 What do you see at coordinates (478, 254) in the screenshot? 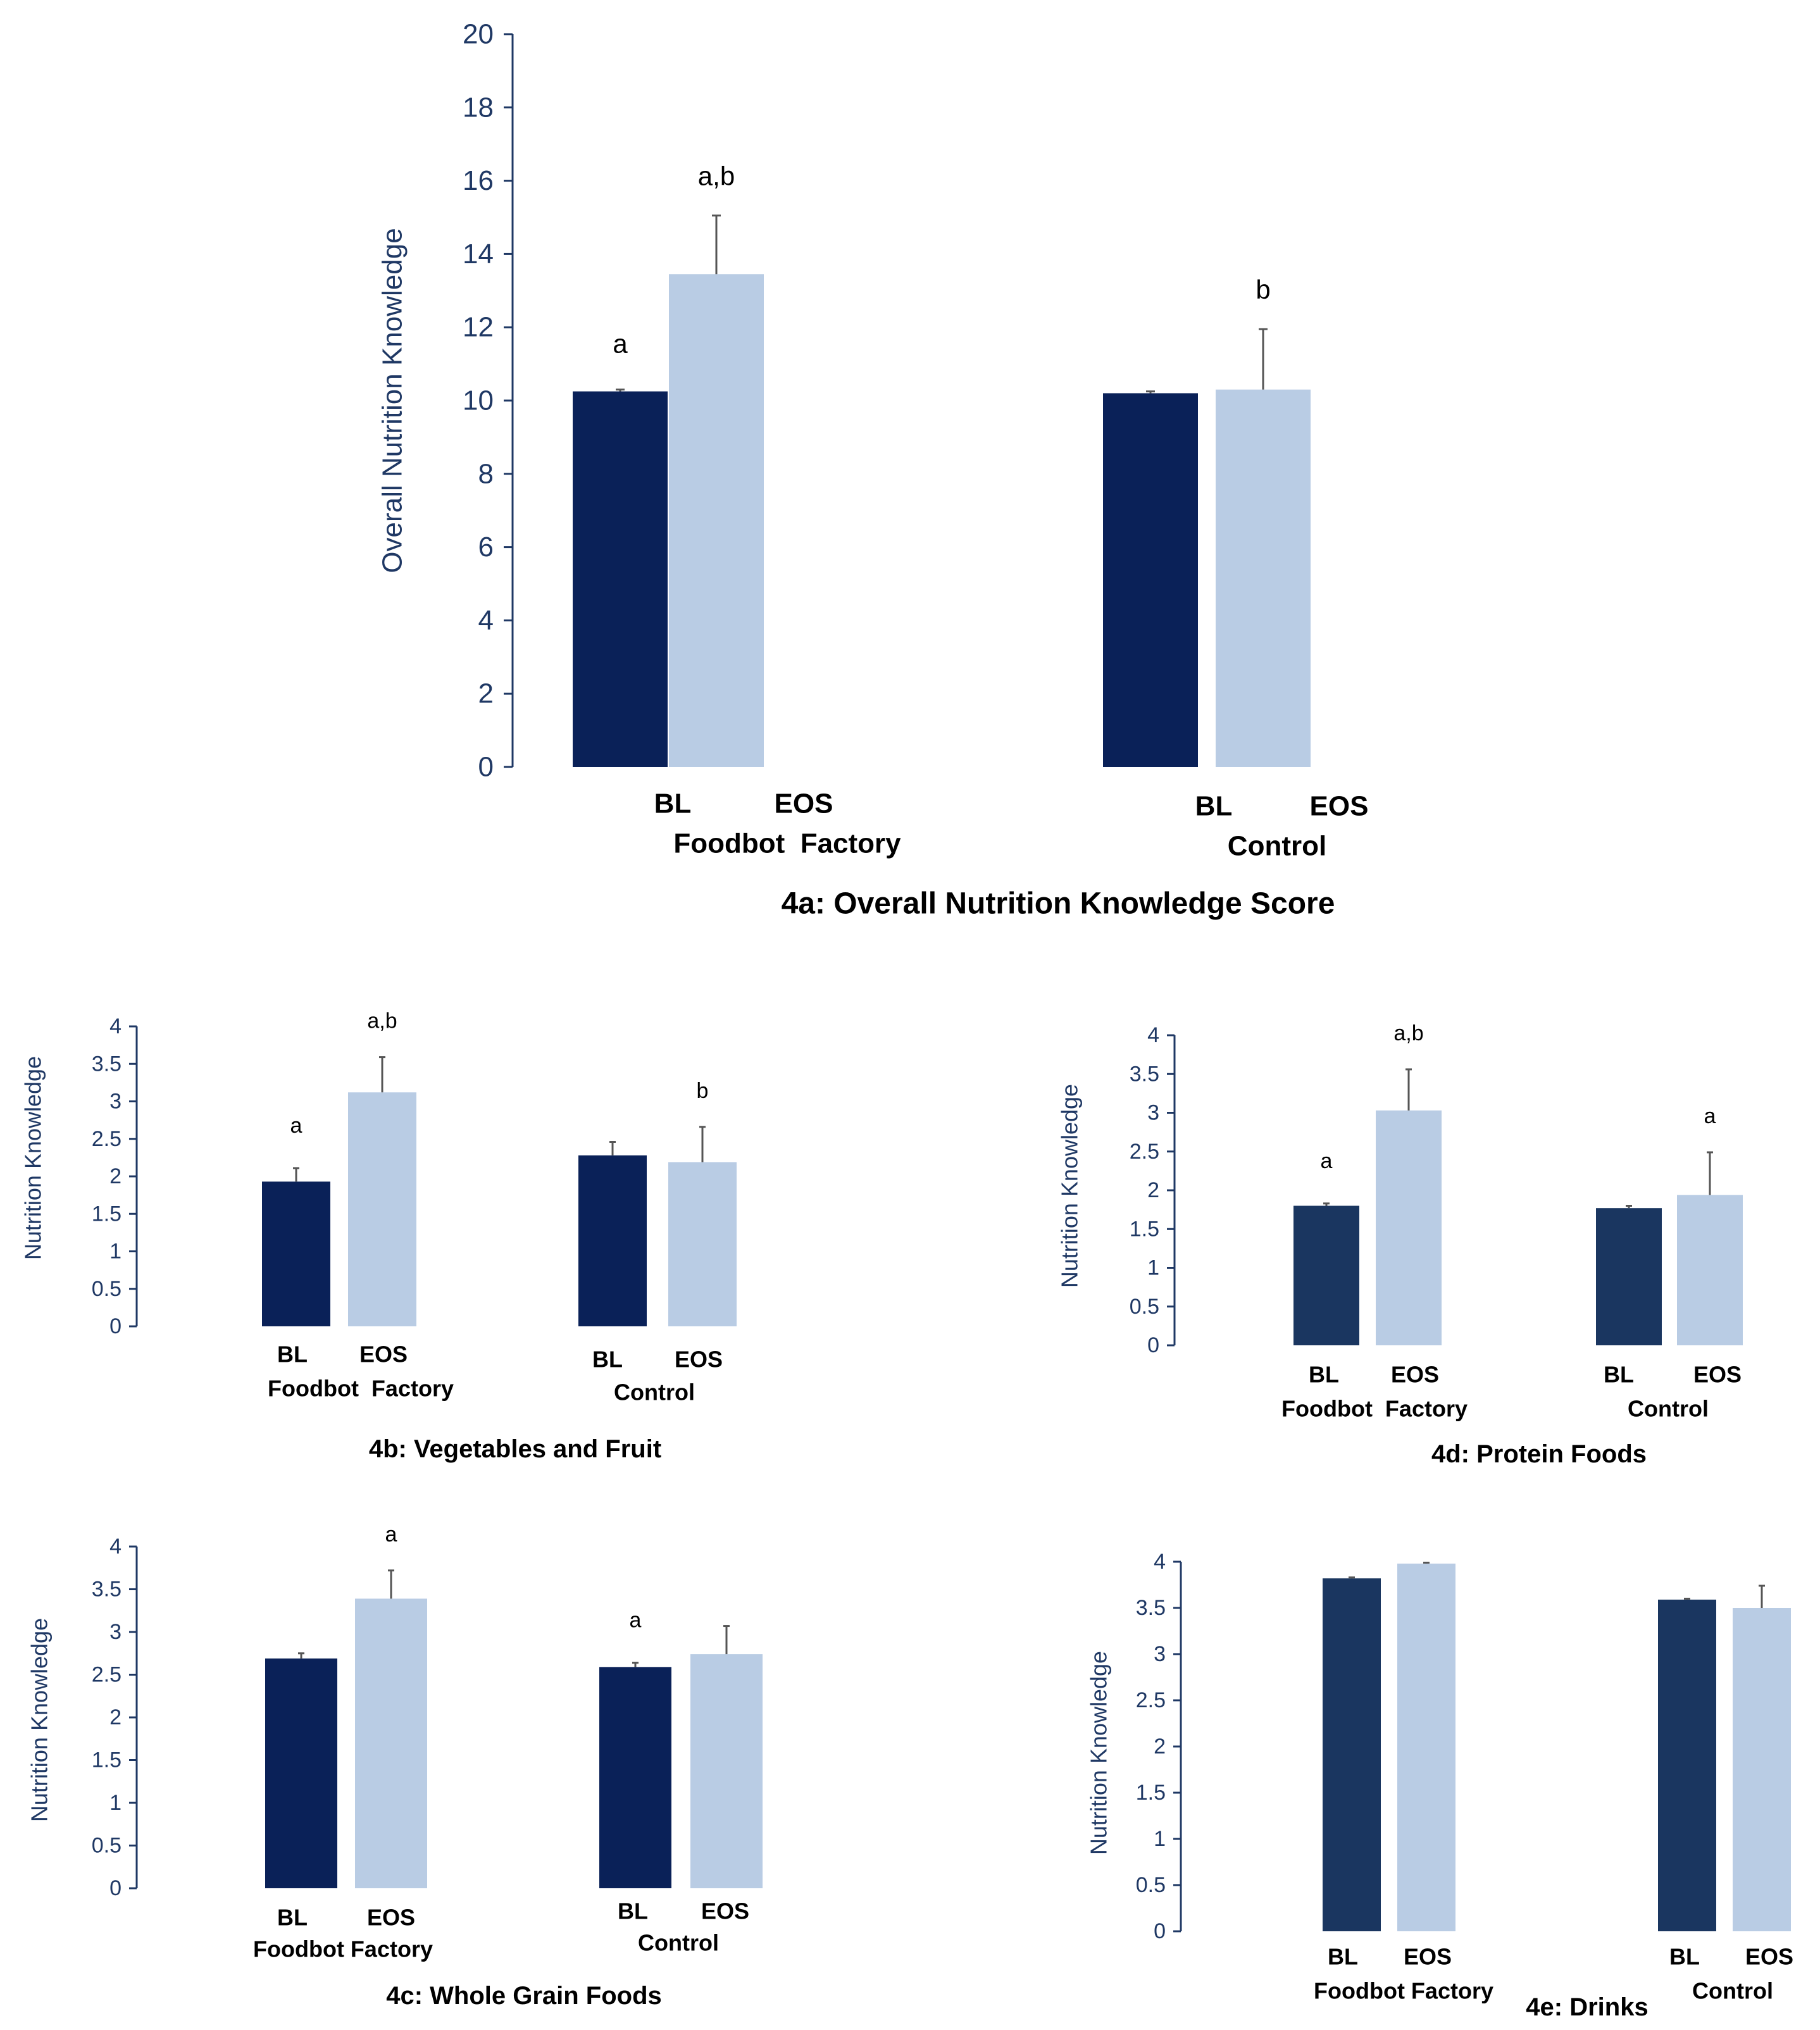
I see `y-tick-label: 14` at bounding box center [478, 254].